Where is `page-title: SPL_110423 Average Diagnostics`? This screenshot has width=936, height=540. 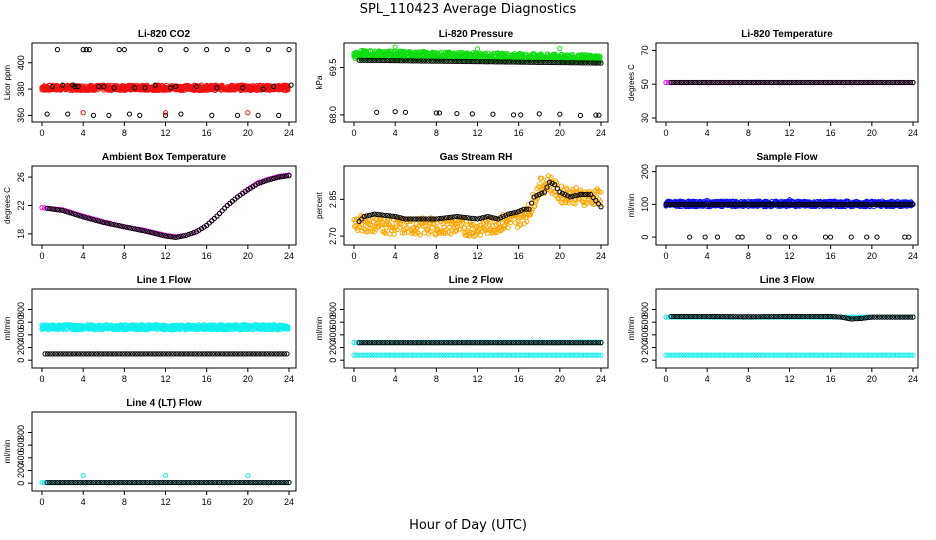 page-title: SPL_110423 Average Diagnostics is located at coordinates (468, 9).